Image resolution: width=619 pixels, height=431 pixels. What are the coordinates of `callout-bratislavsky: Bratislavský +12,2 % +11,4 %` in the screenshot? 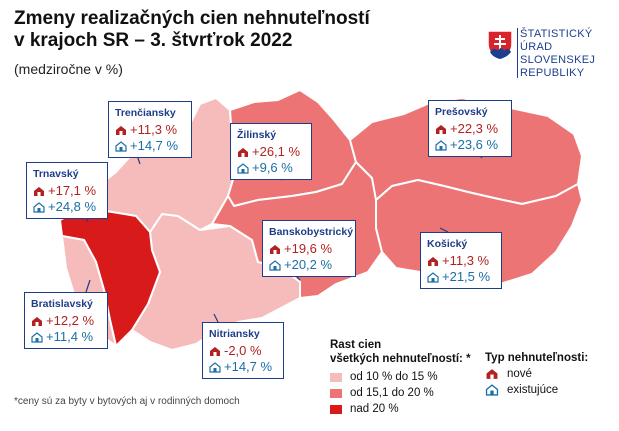 It's located at (66, 320).